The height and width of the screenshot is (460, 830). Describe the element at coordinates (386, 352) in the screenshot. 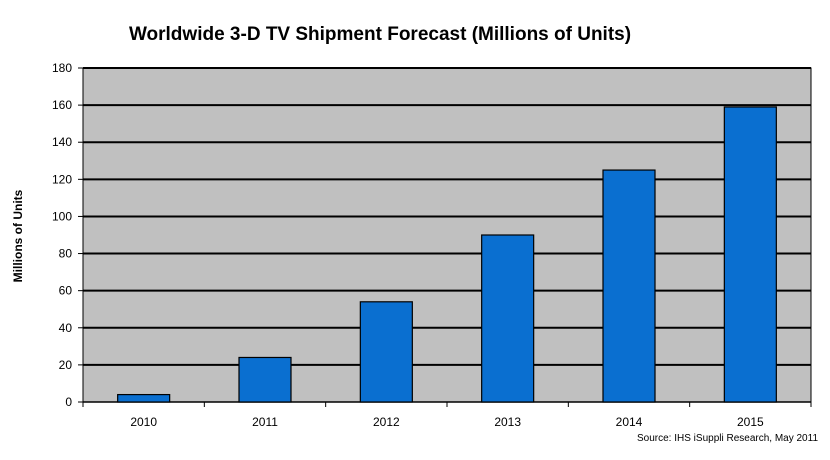

I see `bar-2012` at that location.